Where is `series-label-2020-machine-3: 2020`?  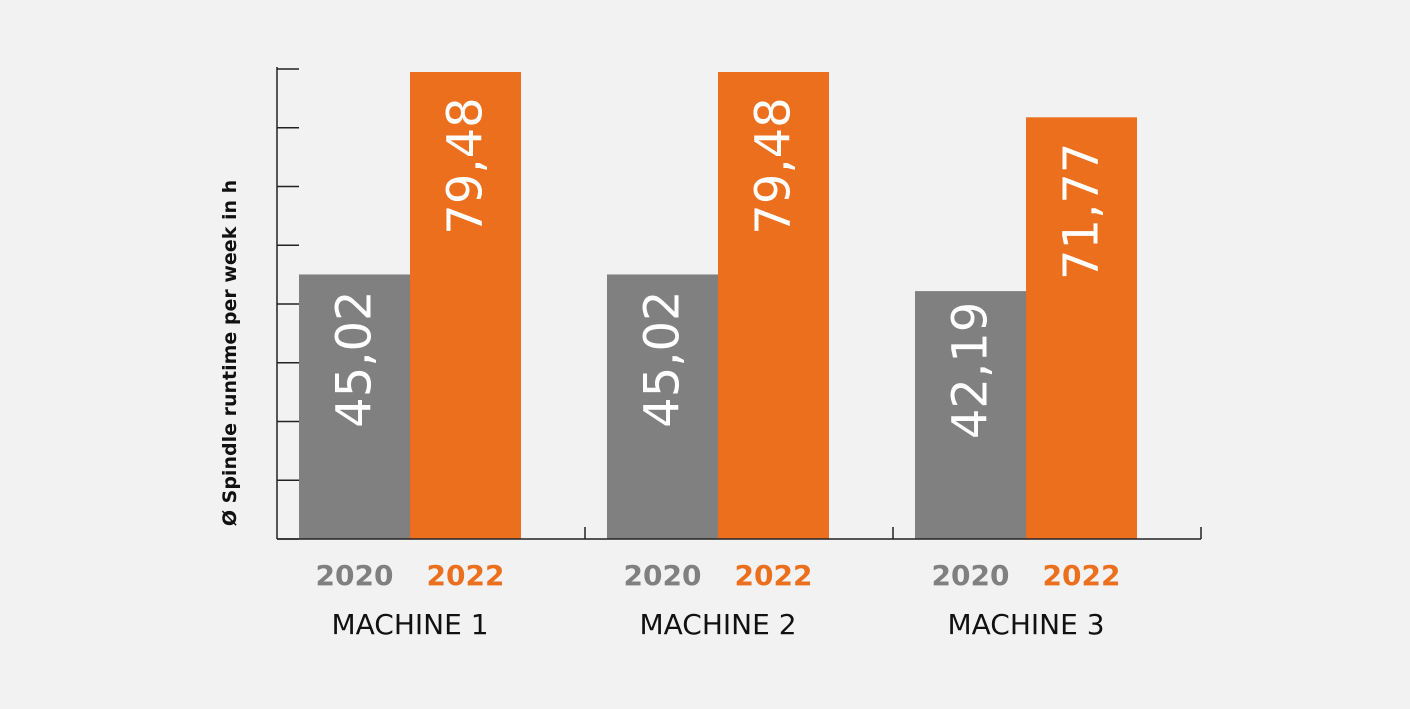 series-label-2020-machine-3: 2020 is located at coordinates (971, 575).